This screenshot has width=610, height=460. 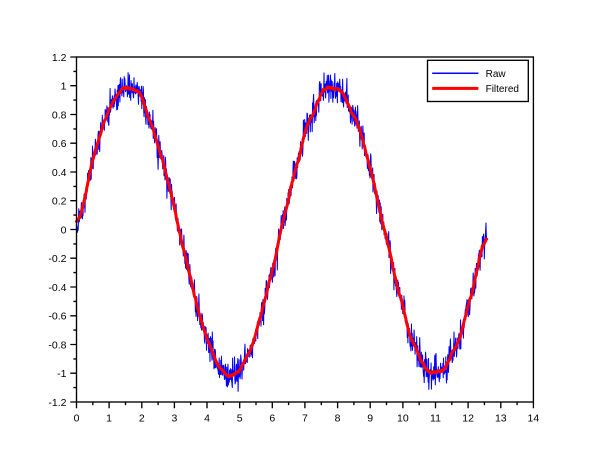 What do you see at coordinates (59, 58) in the screenshot?
I see `svg-text: 1.2` at bounding box center [59, 58].